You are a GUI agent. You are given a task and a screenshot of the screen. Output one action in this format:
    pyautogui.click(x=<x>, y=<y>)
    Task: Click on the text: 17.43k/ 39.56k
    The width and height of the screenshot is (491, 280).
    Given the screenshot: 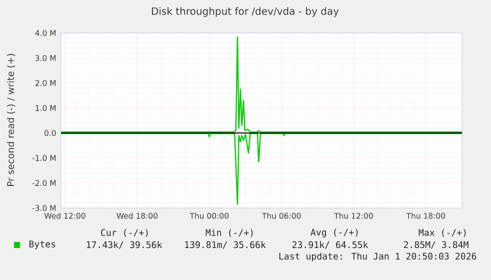 What is the action you would take?
    pyautogui.click(x=124, y=245)
    